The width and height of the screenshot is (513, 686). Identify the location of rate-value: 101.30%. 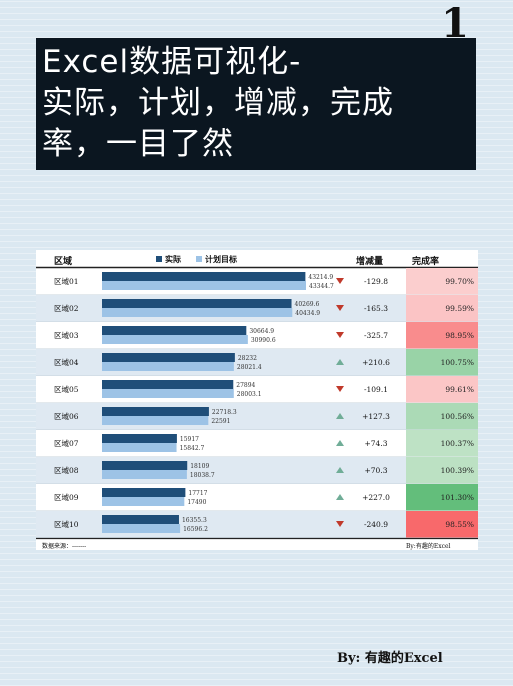
(457, 497).